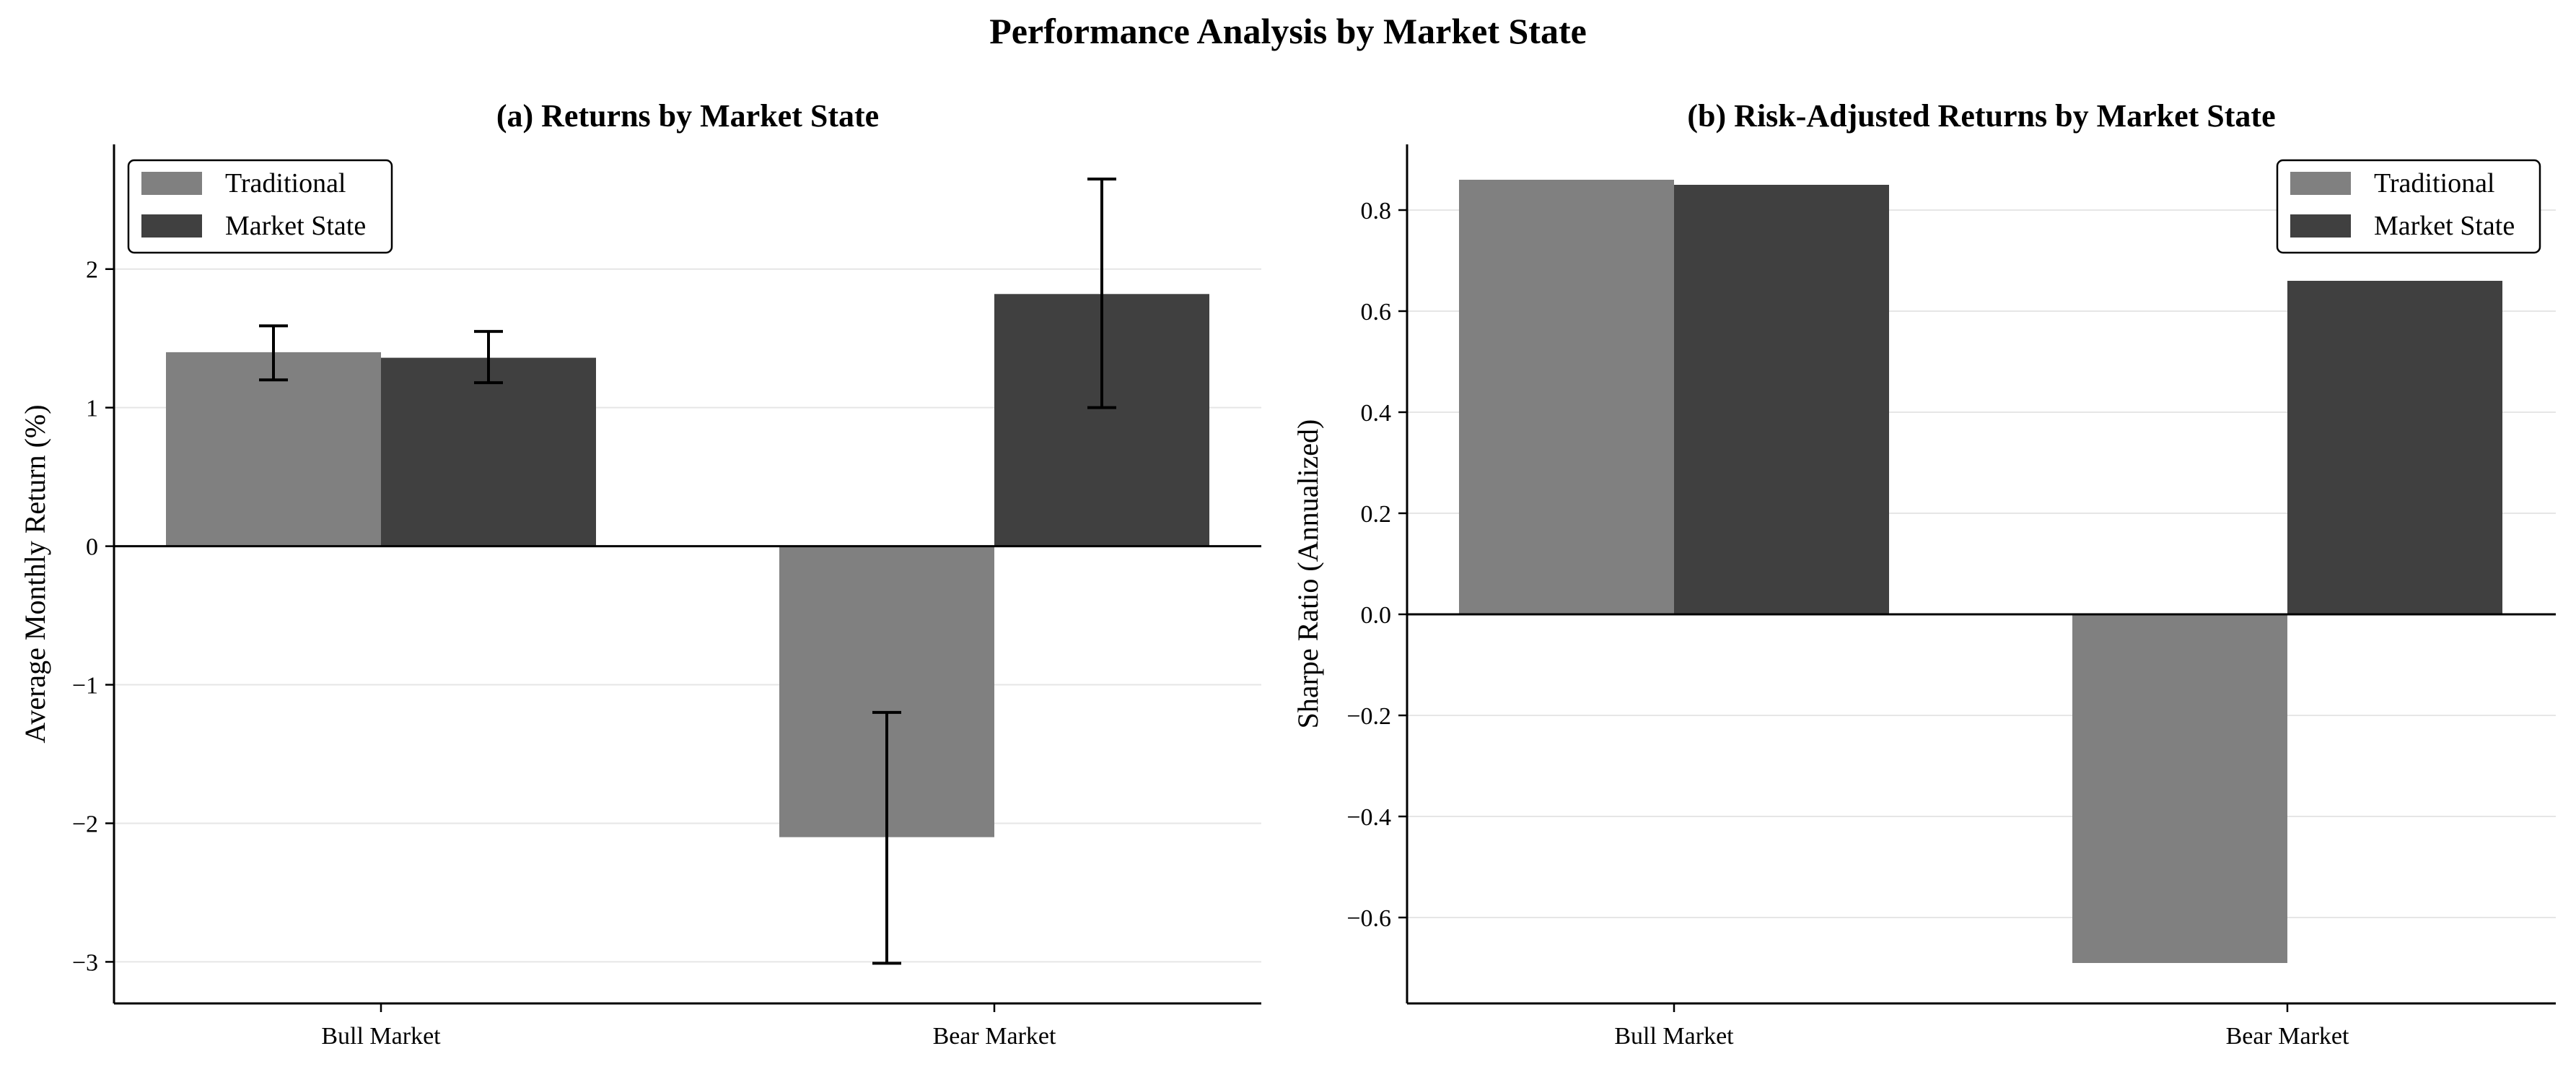 This screenshot has width=2576, height=1072. Describe the element at coordinates (687, 116) in the screenshot. I see `panel-title: (a) Returns by Market State` at that location.